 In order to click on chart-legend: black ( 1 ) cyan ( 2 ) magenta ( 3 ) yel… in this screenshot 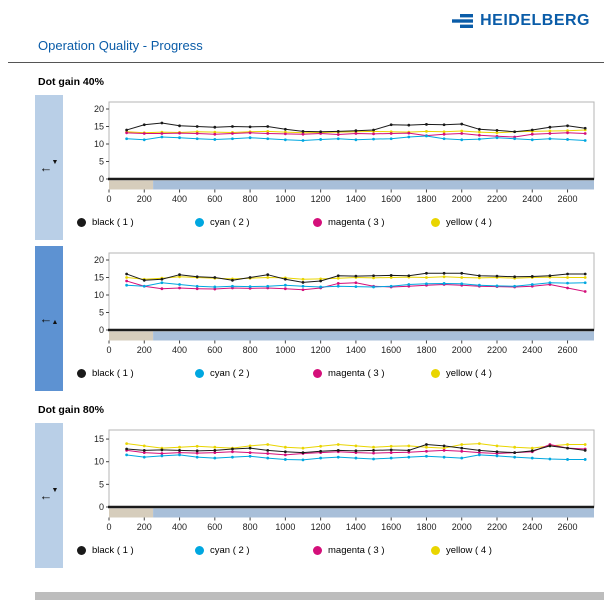, I will do `click(340, 373)`.